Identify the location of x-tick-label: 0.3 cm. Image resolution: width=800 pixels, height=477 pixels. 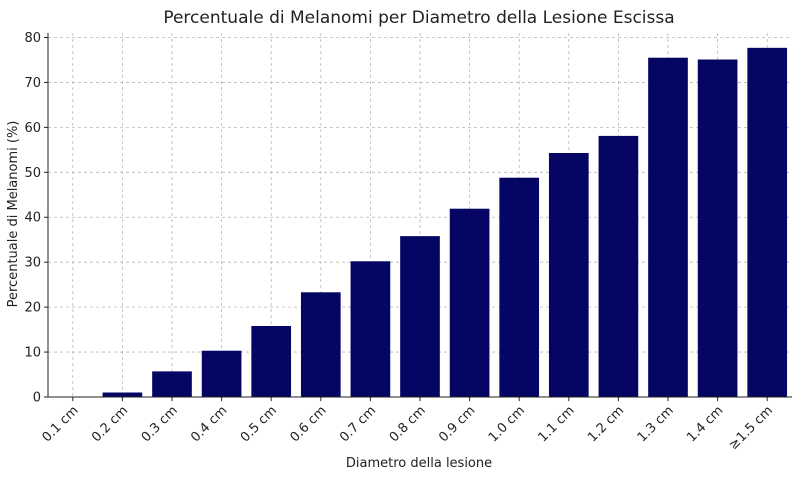
(160, 424).